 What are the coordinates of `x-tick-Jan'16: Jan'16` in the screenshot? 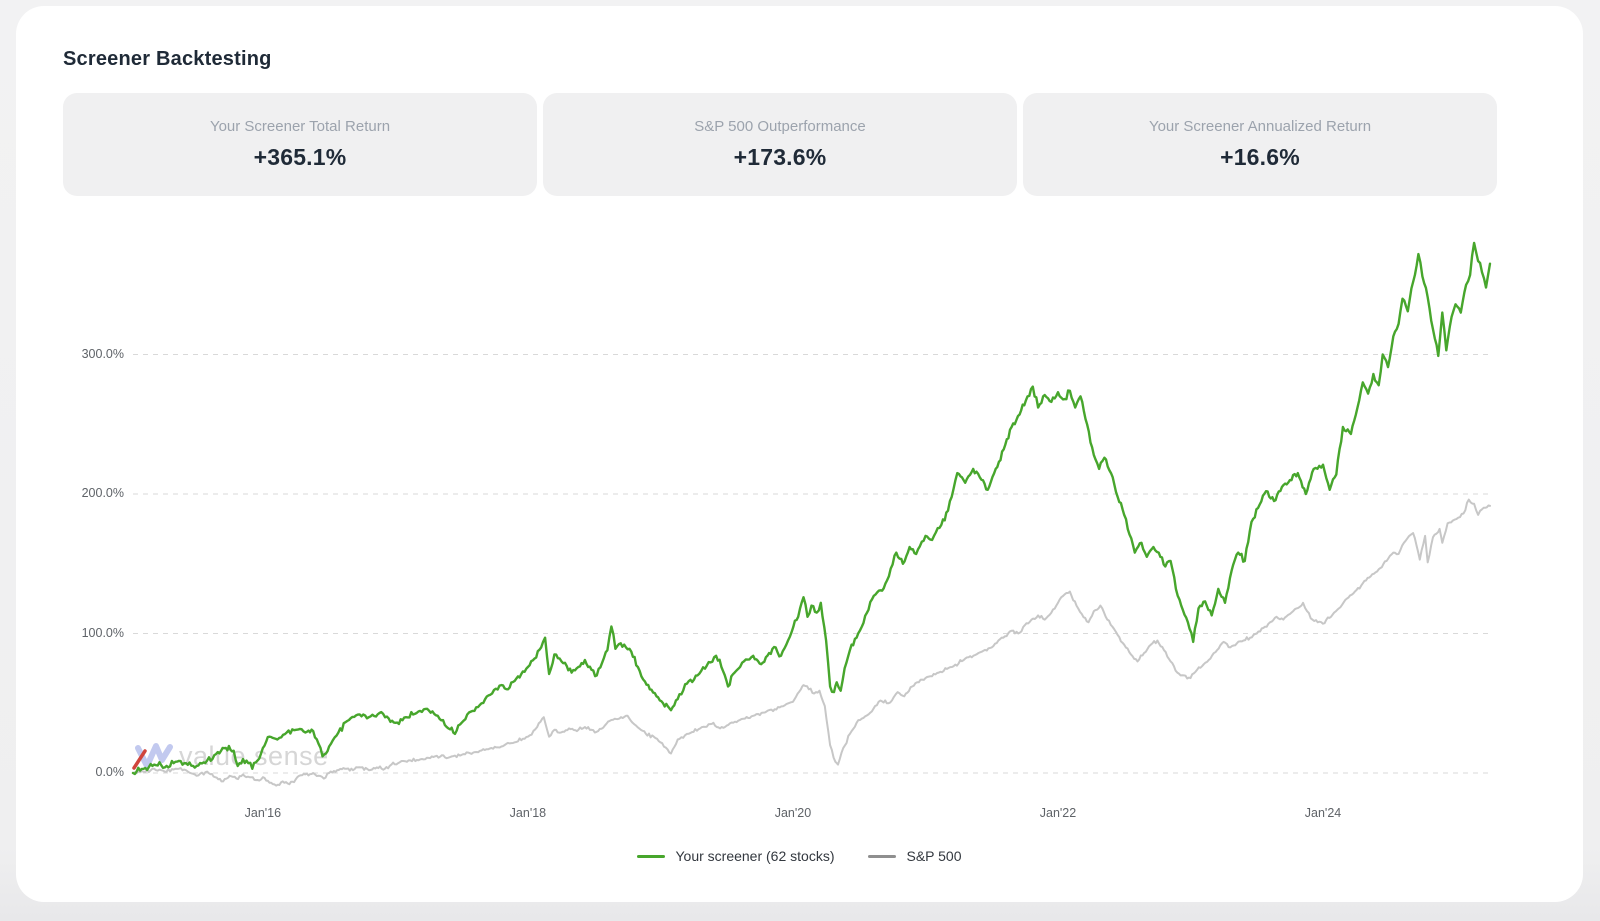 It's located at (263, 813).